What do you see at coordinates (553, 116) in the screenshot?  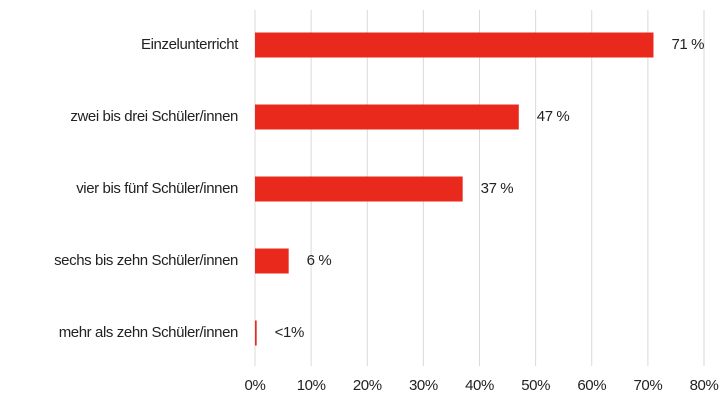 I see `value-label: 47 %` at bounding box center [553, 116].